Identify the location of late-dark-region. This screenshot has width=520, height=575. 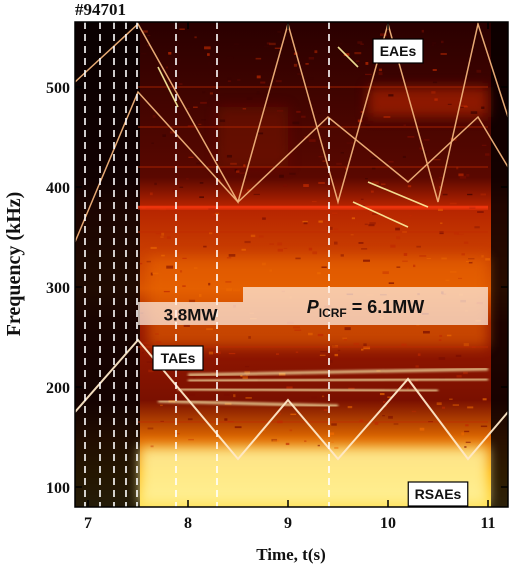
(499, 264).